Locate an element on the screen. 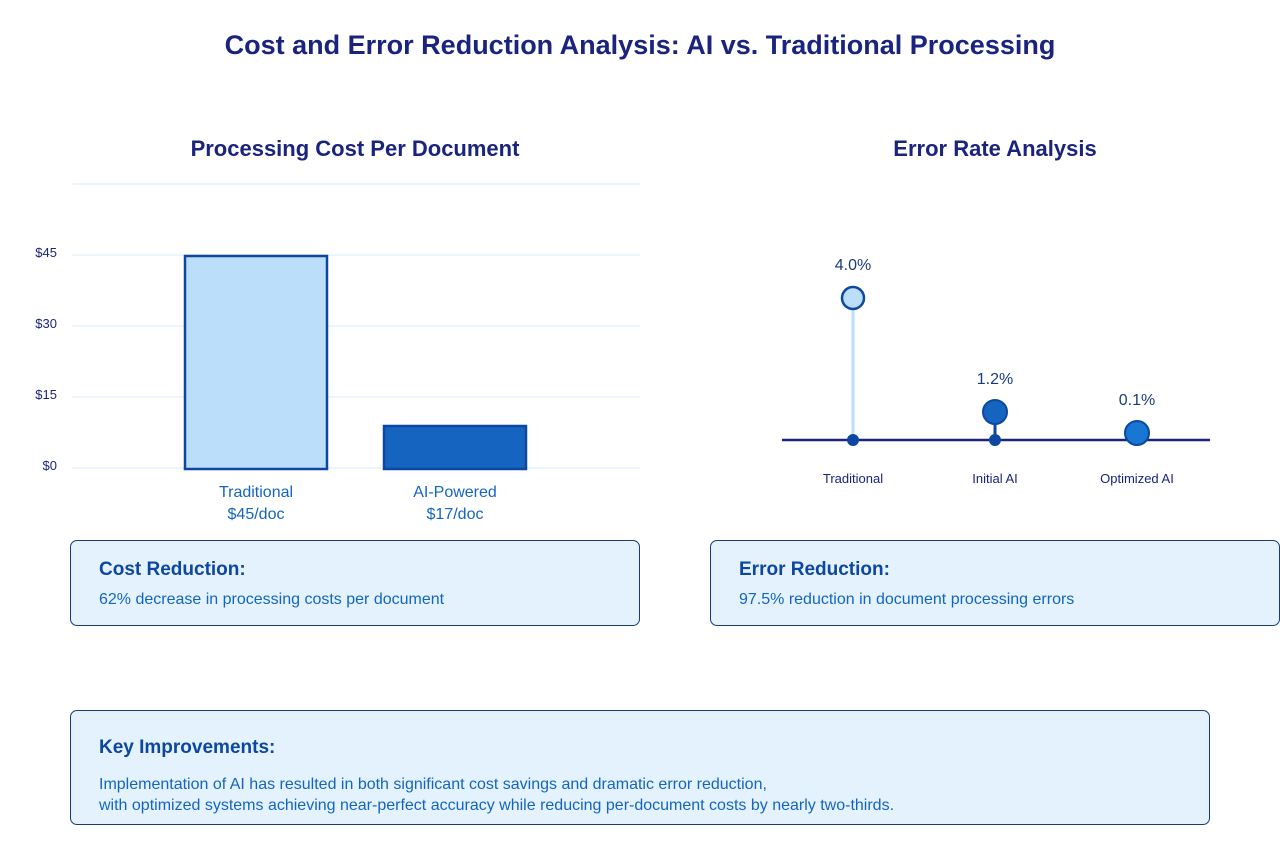  y-tick: $30 is located at coordinates (46, 323).